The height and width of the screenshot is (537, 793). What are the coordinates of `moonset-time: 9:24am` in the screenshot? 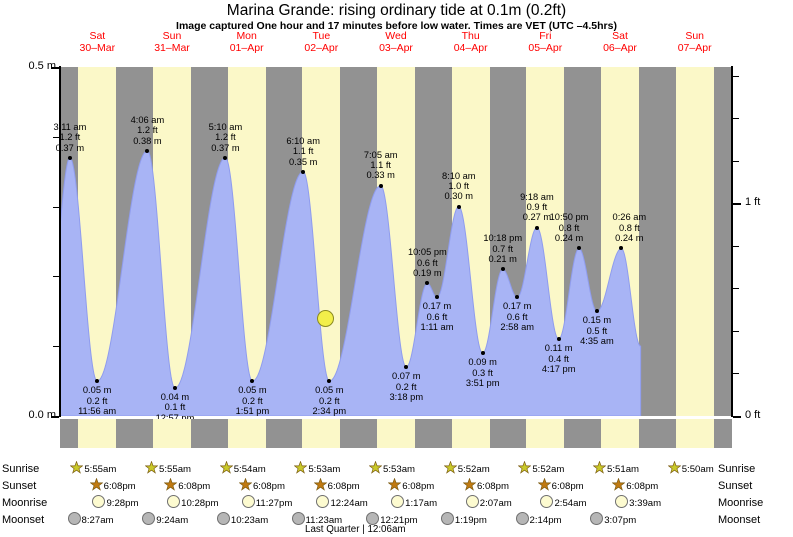 It's located at (172, 520).